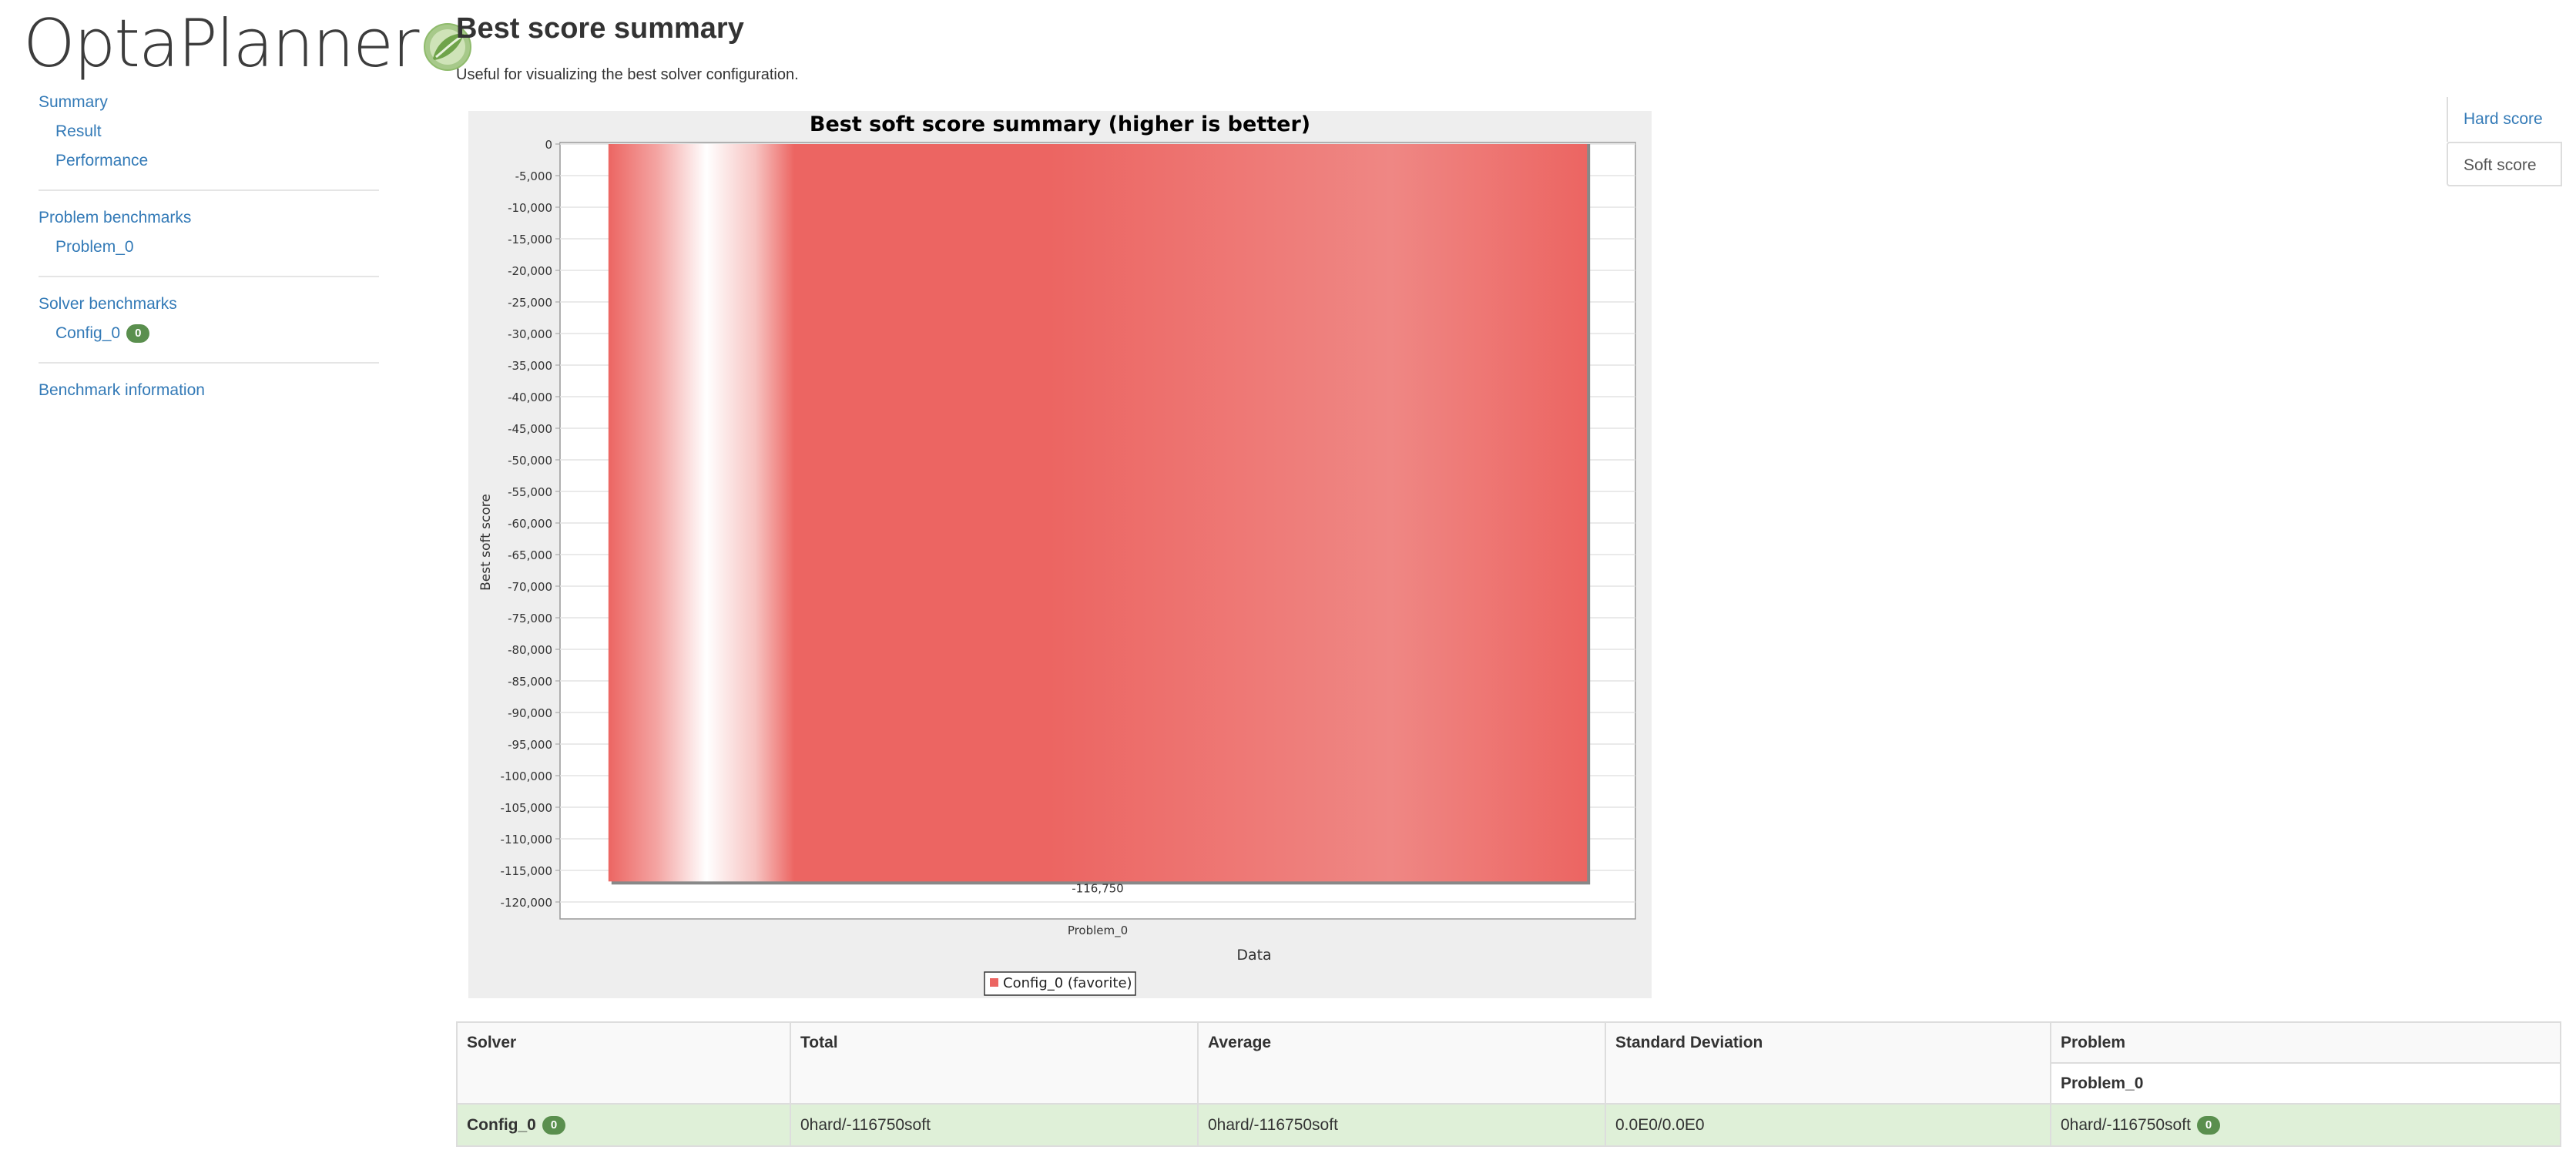 The image size is (2576, 1160). Describe the element at coordinates (2305, 1125) in the screenshot. I see `cell-problem-0: 0hard/-116750soft 0` at that location.